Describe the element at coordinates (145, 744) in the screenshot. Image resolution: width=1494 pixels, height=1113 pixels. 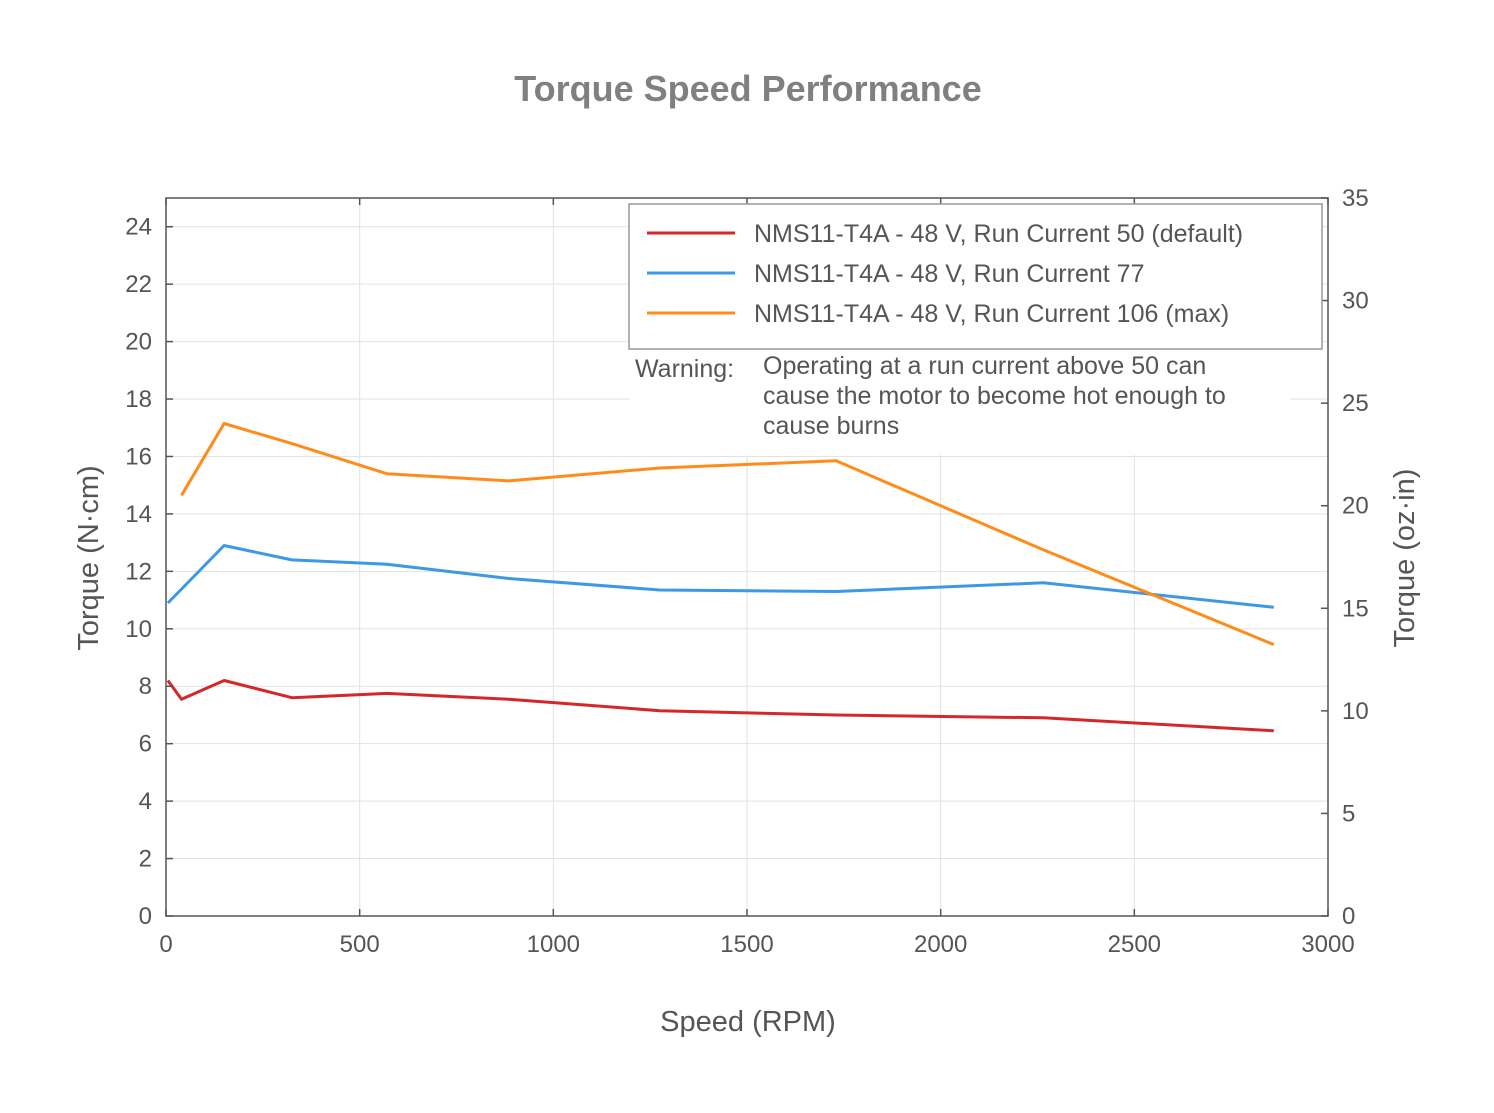
I see `y-tick-label: 6` at that location.